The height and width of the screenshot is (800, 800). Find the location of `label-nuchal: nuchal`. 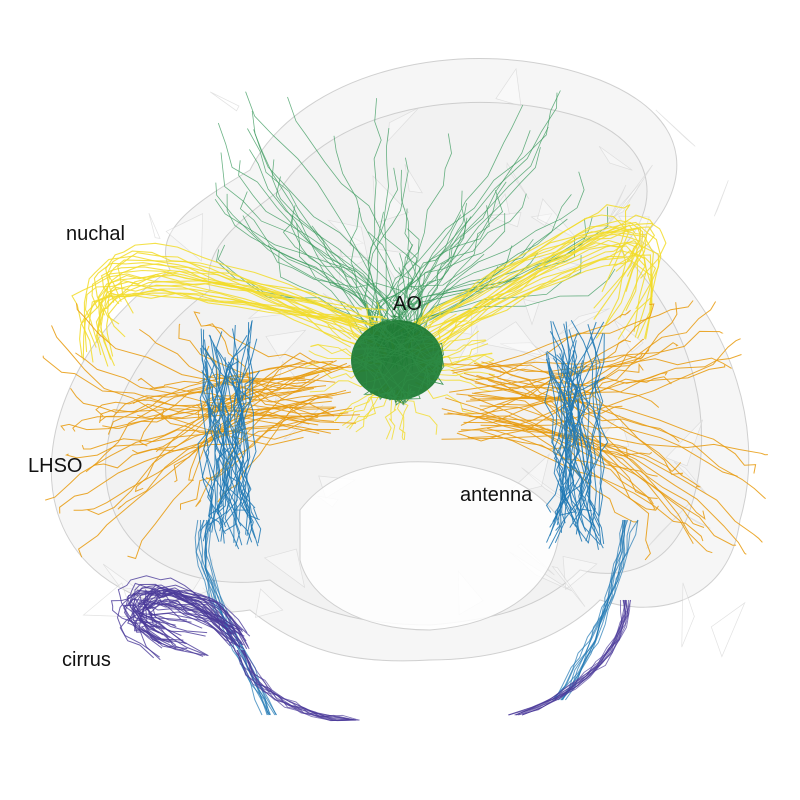

label-nuchal: nuchal is located at coordinates (95, 234).